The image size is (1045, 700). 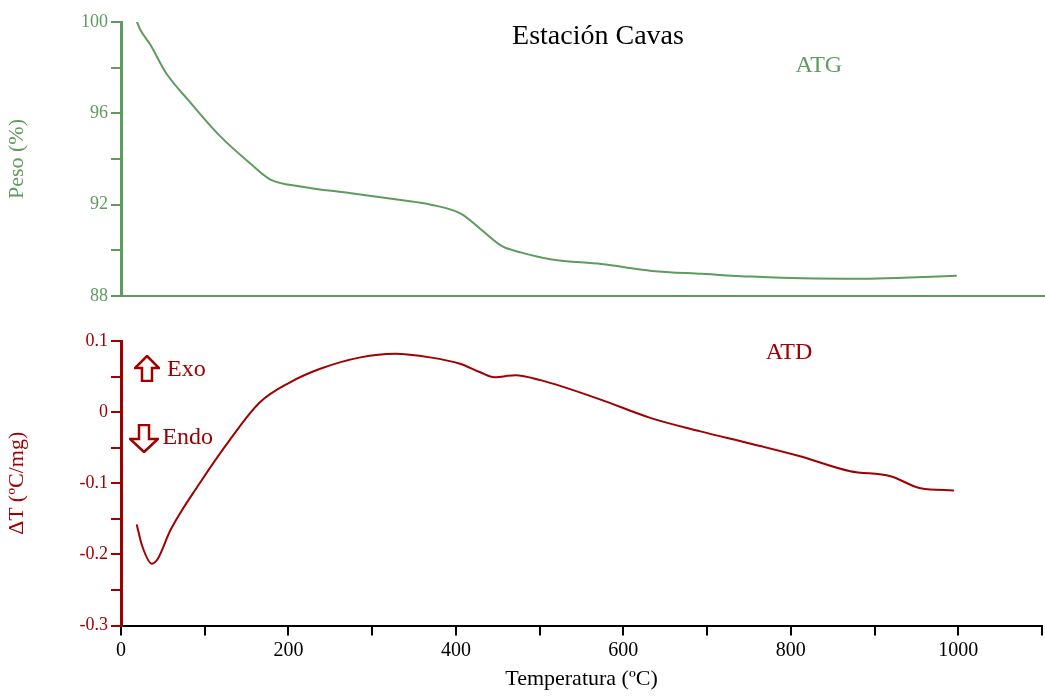 What do you see at coordinates (99, 203) in the screenshot?
I see `y-tick-label: 92` at bounding box center [99, 203].